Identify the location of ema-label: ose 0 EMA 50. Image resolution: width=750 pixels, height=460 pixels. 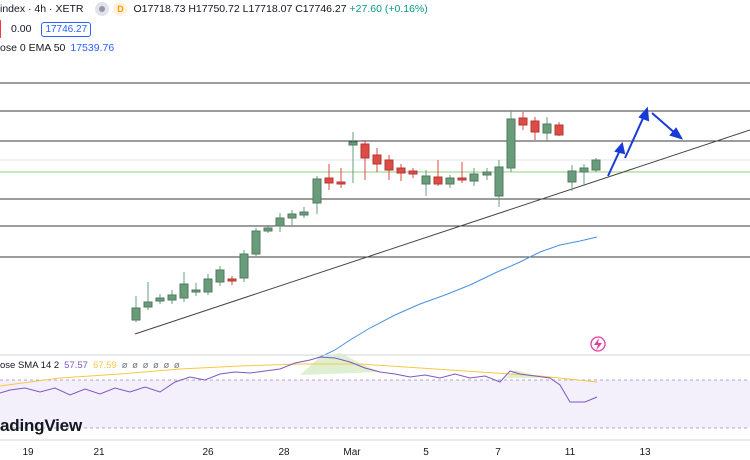
(33, 48).